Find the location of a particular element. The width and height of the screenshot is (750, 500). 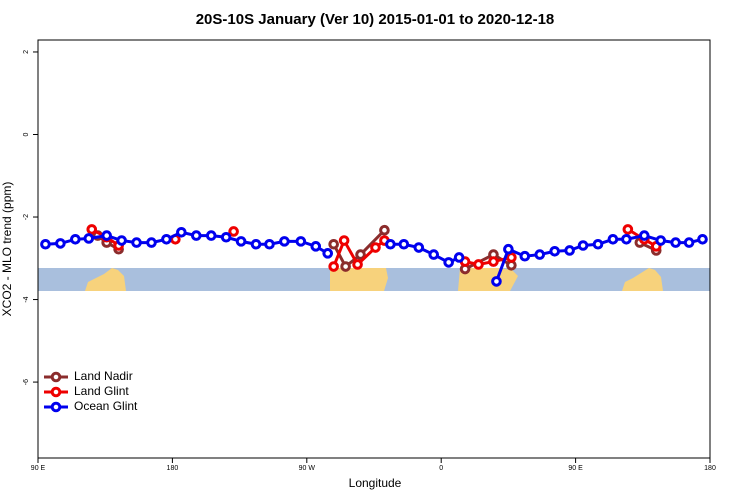

x-tick-label: 0 is located at coordinates (441, 468).